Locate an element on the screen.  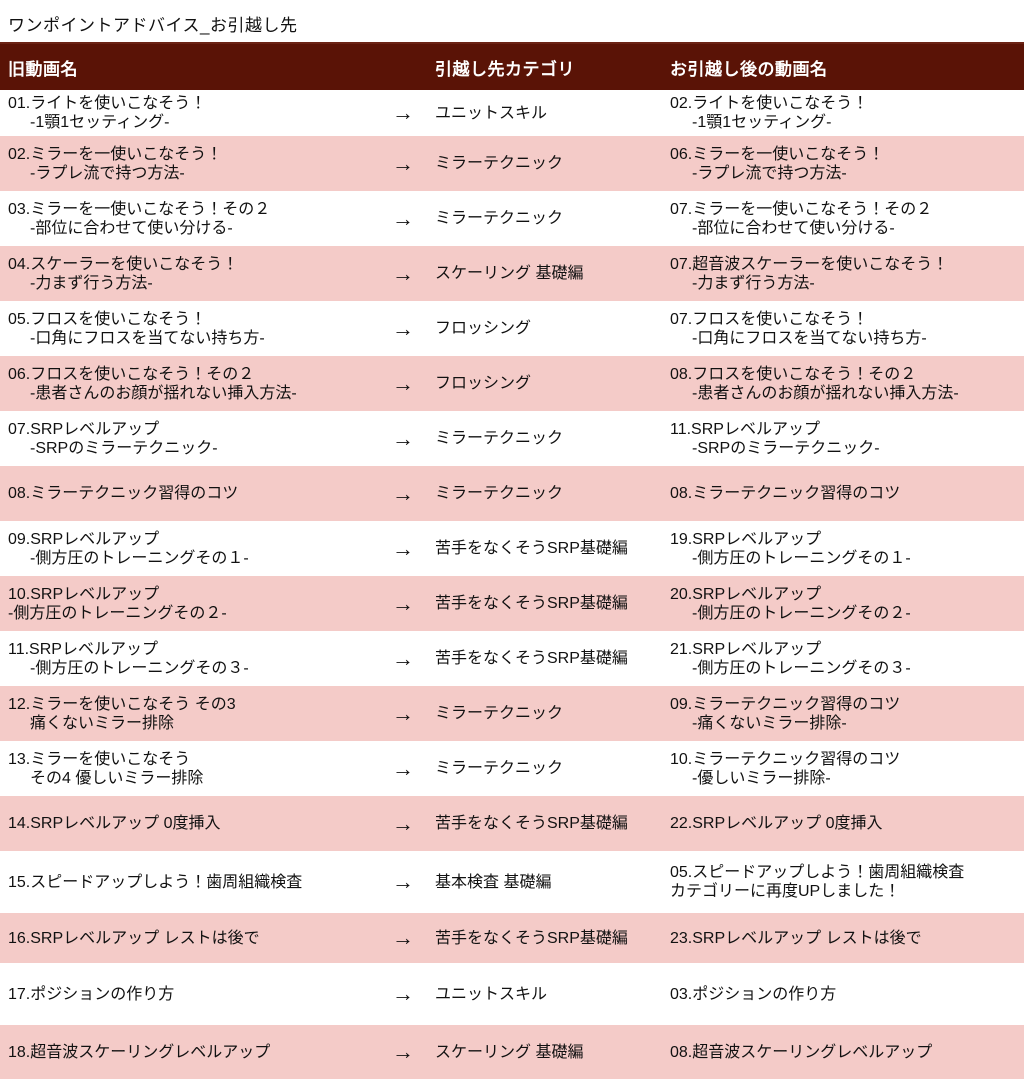
video-title-line: 08.フロスを使いこなそう！その２ is located at coordinates (793, 374).